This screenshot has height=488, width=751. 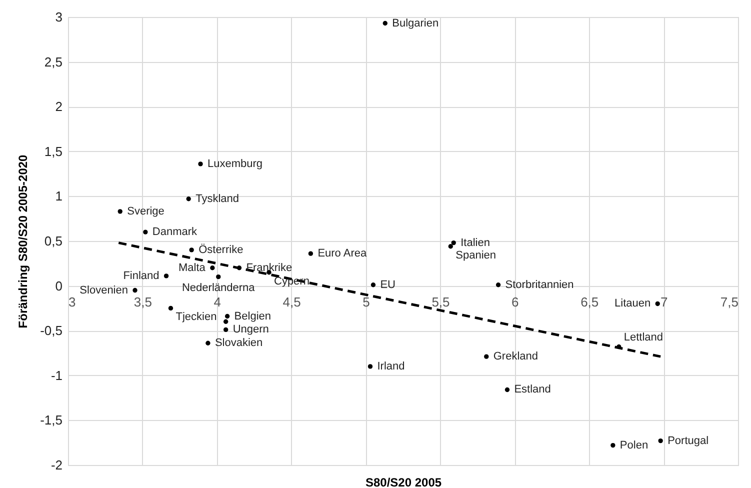 I want to click on annotation: Tjeckien, so click(x=196, y=317).